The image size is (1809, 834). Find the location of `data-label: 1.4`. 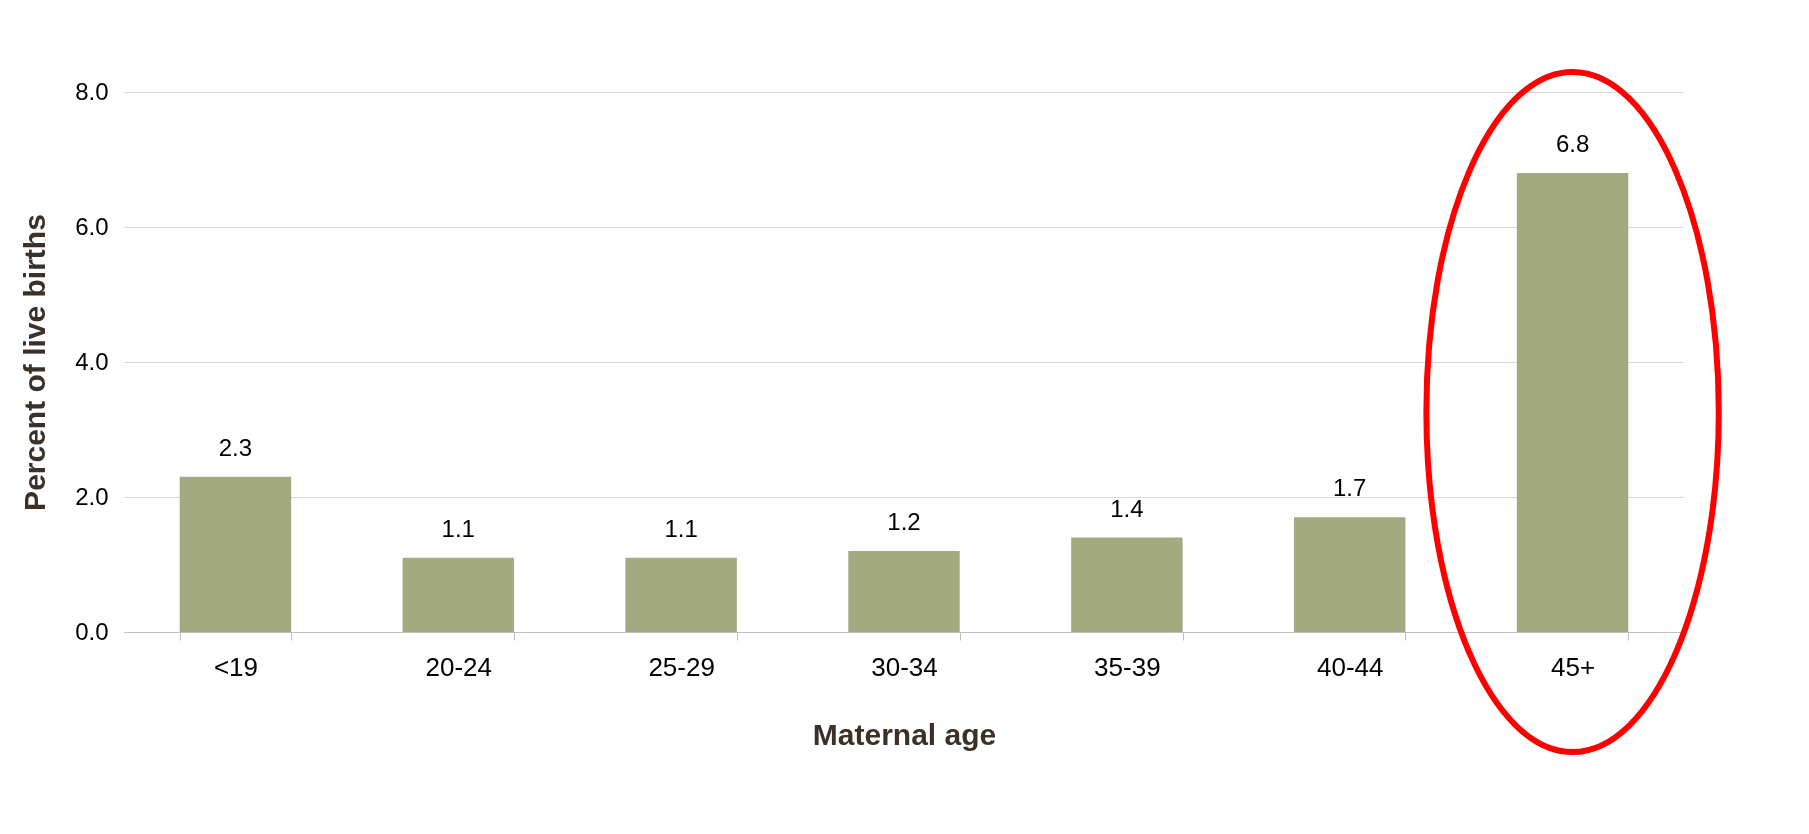

data-label: 1.4 is located at coordinates (1127, 508).